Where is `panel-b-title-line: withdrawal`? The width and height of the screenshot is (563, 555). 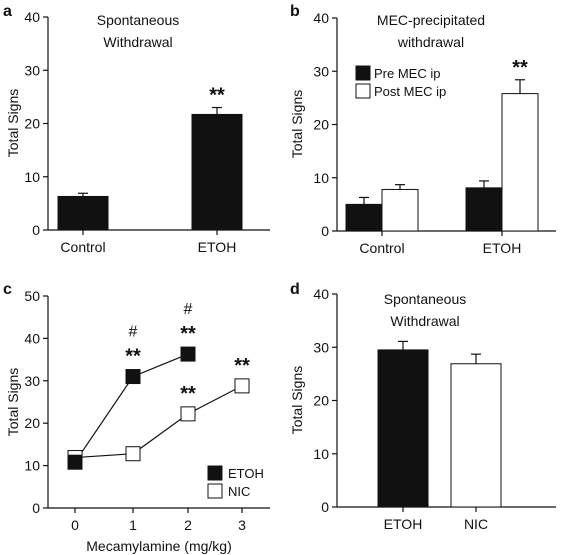 panel-b-title-line: withdrawal is located at coordinates (430, 42).